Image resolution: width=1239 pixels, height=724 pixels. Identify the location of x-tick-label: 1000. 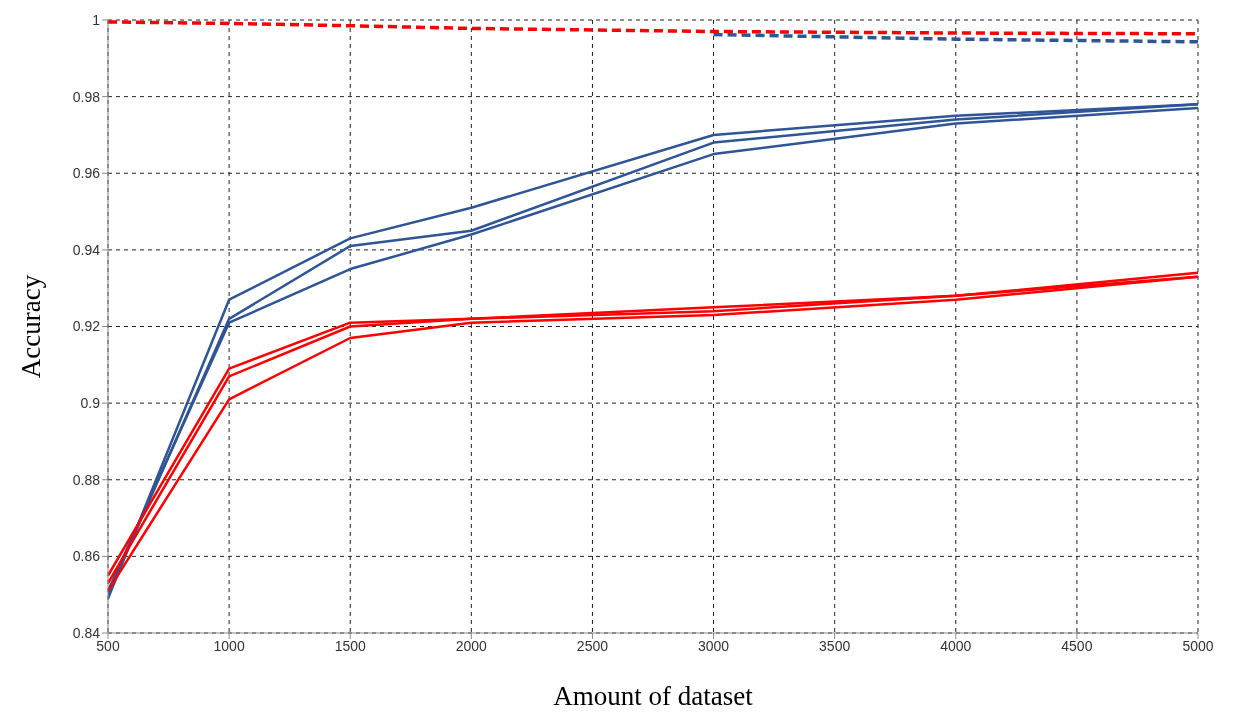
(229, 645).